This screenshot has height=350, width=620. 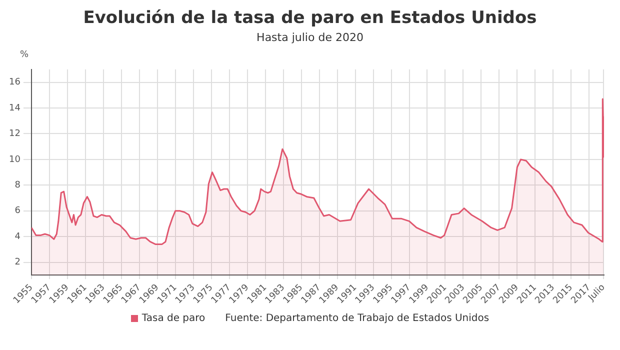 What do you see at coordinates (15, 108) in the screenshot?
I see `y-tick-label: 14` at bounding box center [15, 108].